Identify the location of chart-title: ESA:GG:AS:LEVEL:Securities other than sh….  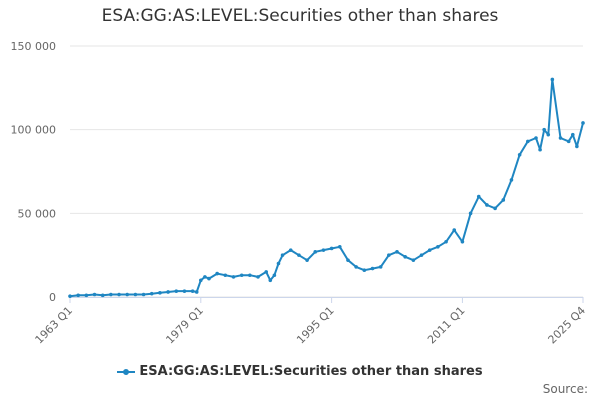
(300, 16).